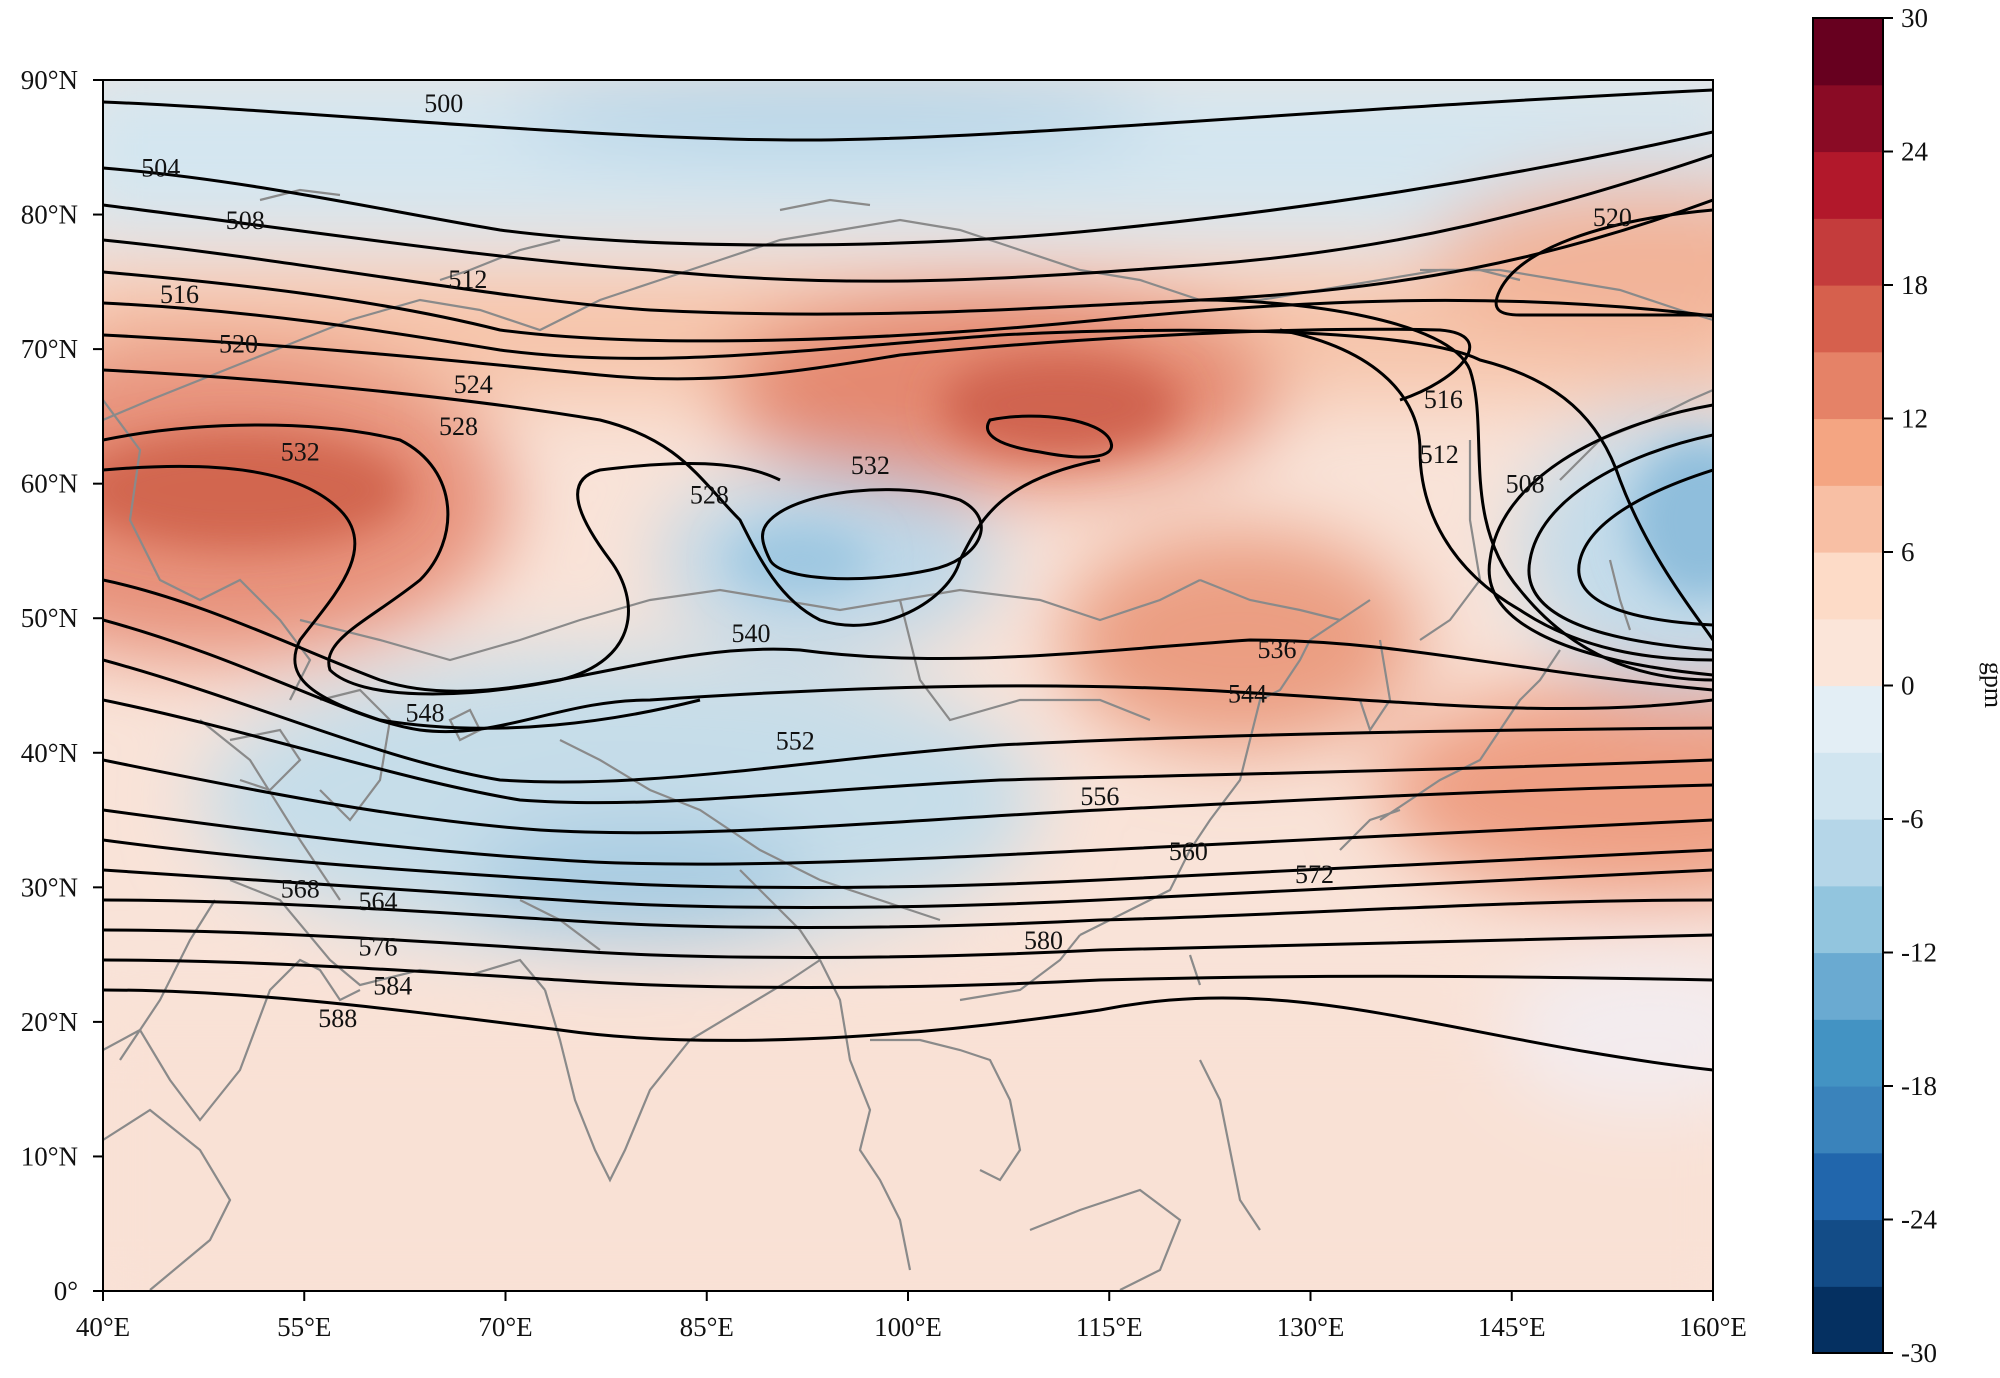 The height and width of the screenshot is (1378, 2000). What do you see at coordinates (908, 1327) in the screenshot?
I see `lon-tick-label: 100°E` at bounding box center [908, 1327].